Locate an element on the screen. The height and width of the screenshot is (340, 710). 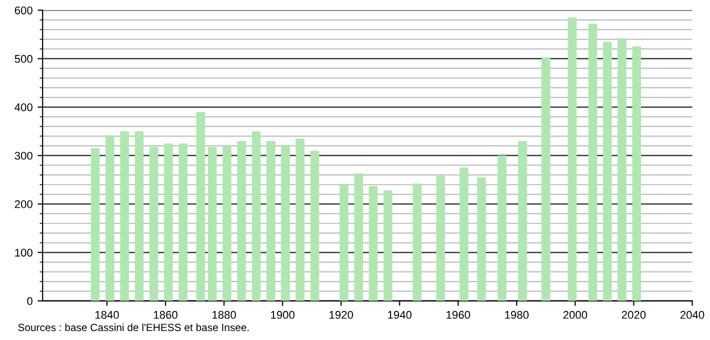
x-tick-label: 1920 is located at coordinates (342, 314).